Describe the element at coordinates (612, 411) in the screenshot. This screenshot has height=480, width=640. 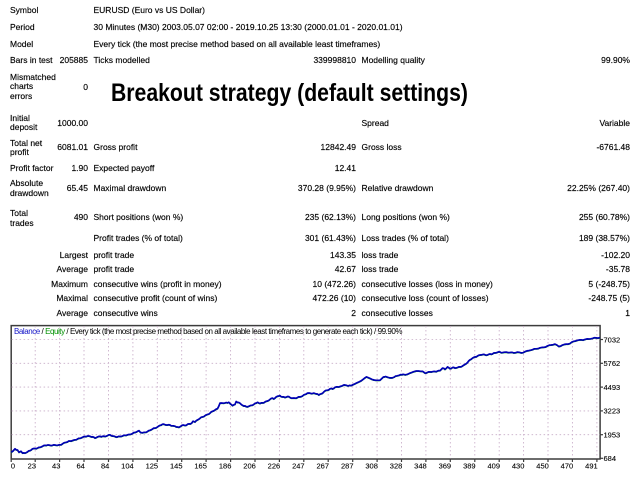
I see `svg-text: 3223` at that location.